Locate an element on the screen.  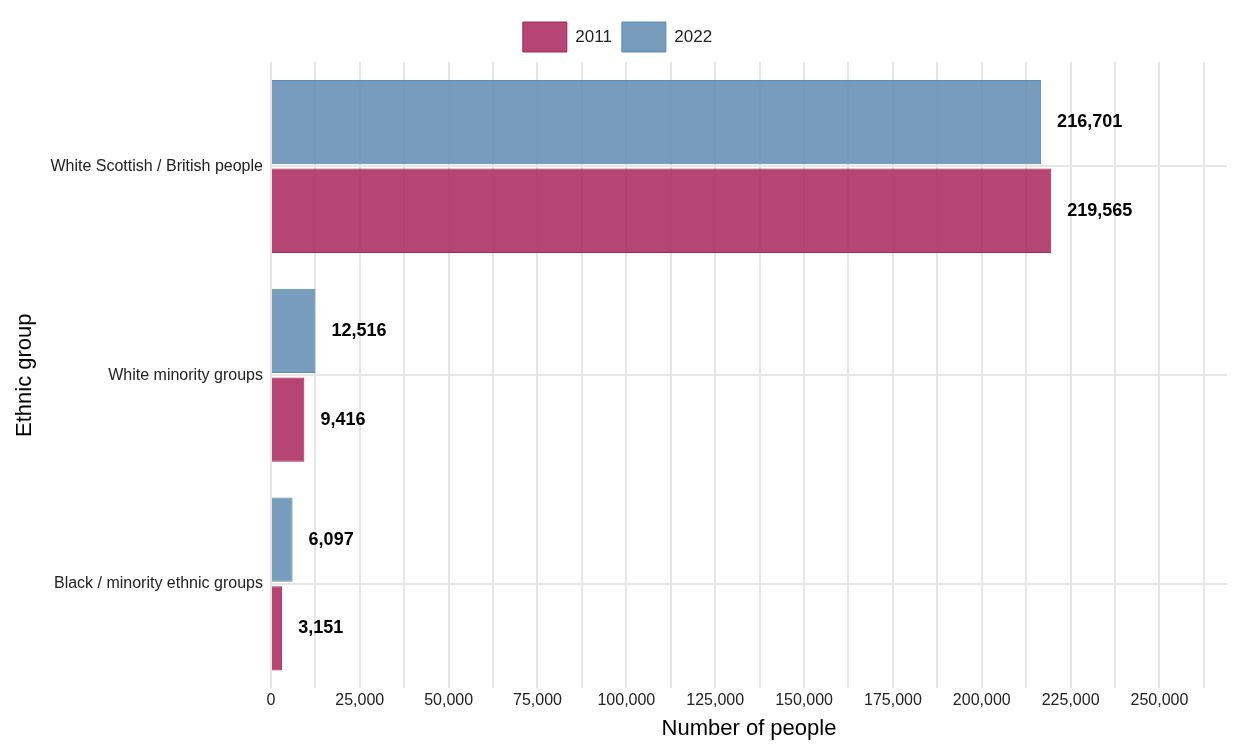
x-tick-label: 25,000 is located at coordinates (360, 700).